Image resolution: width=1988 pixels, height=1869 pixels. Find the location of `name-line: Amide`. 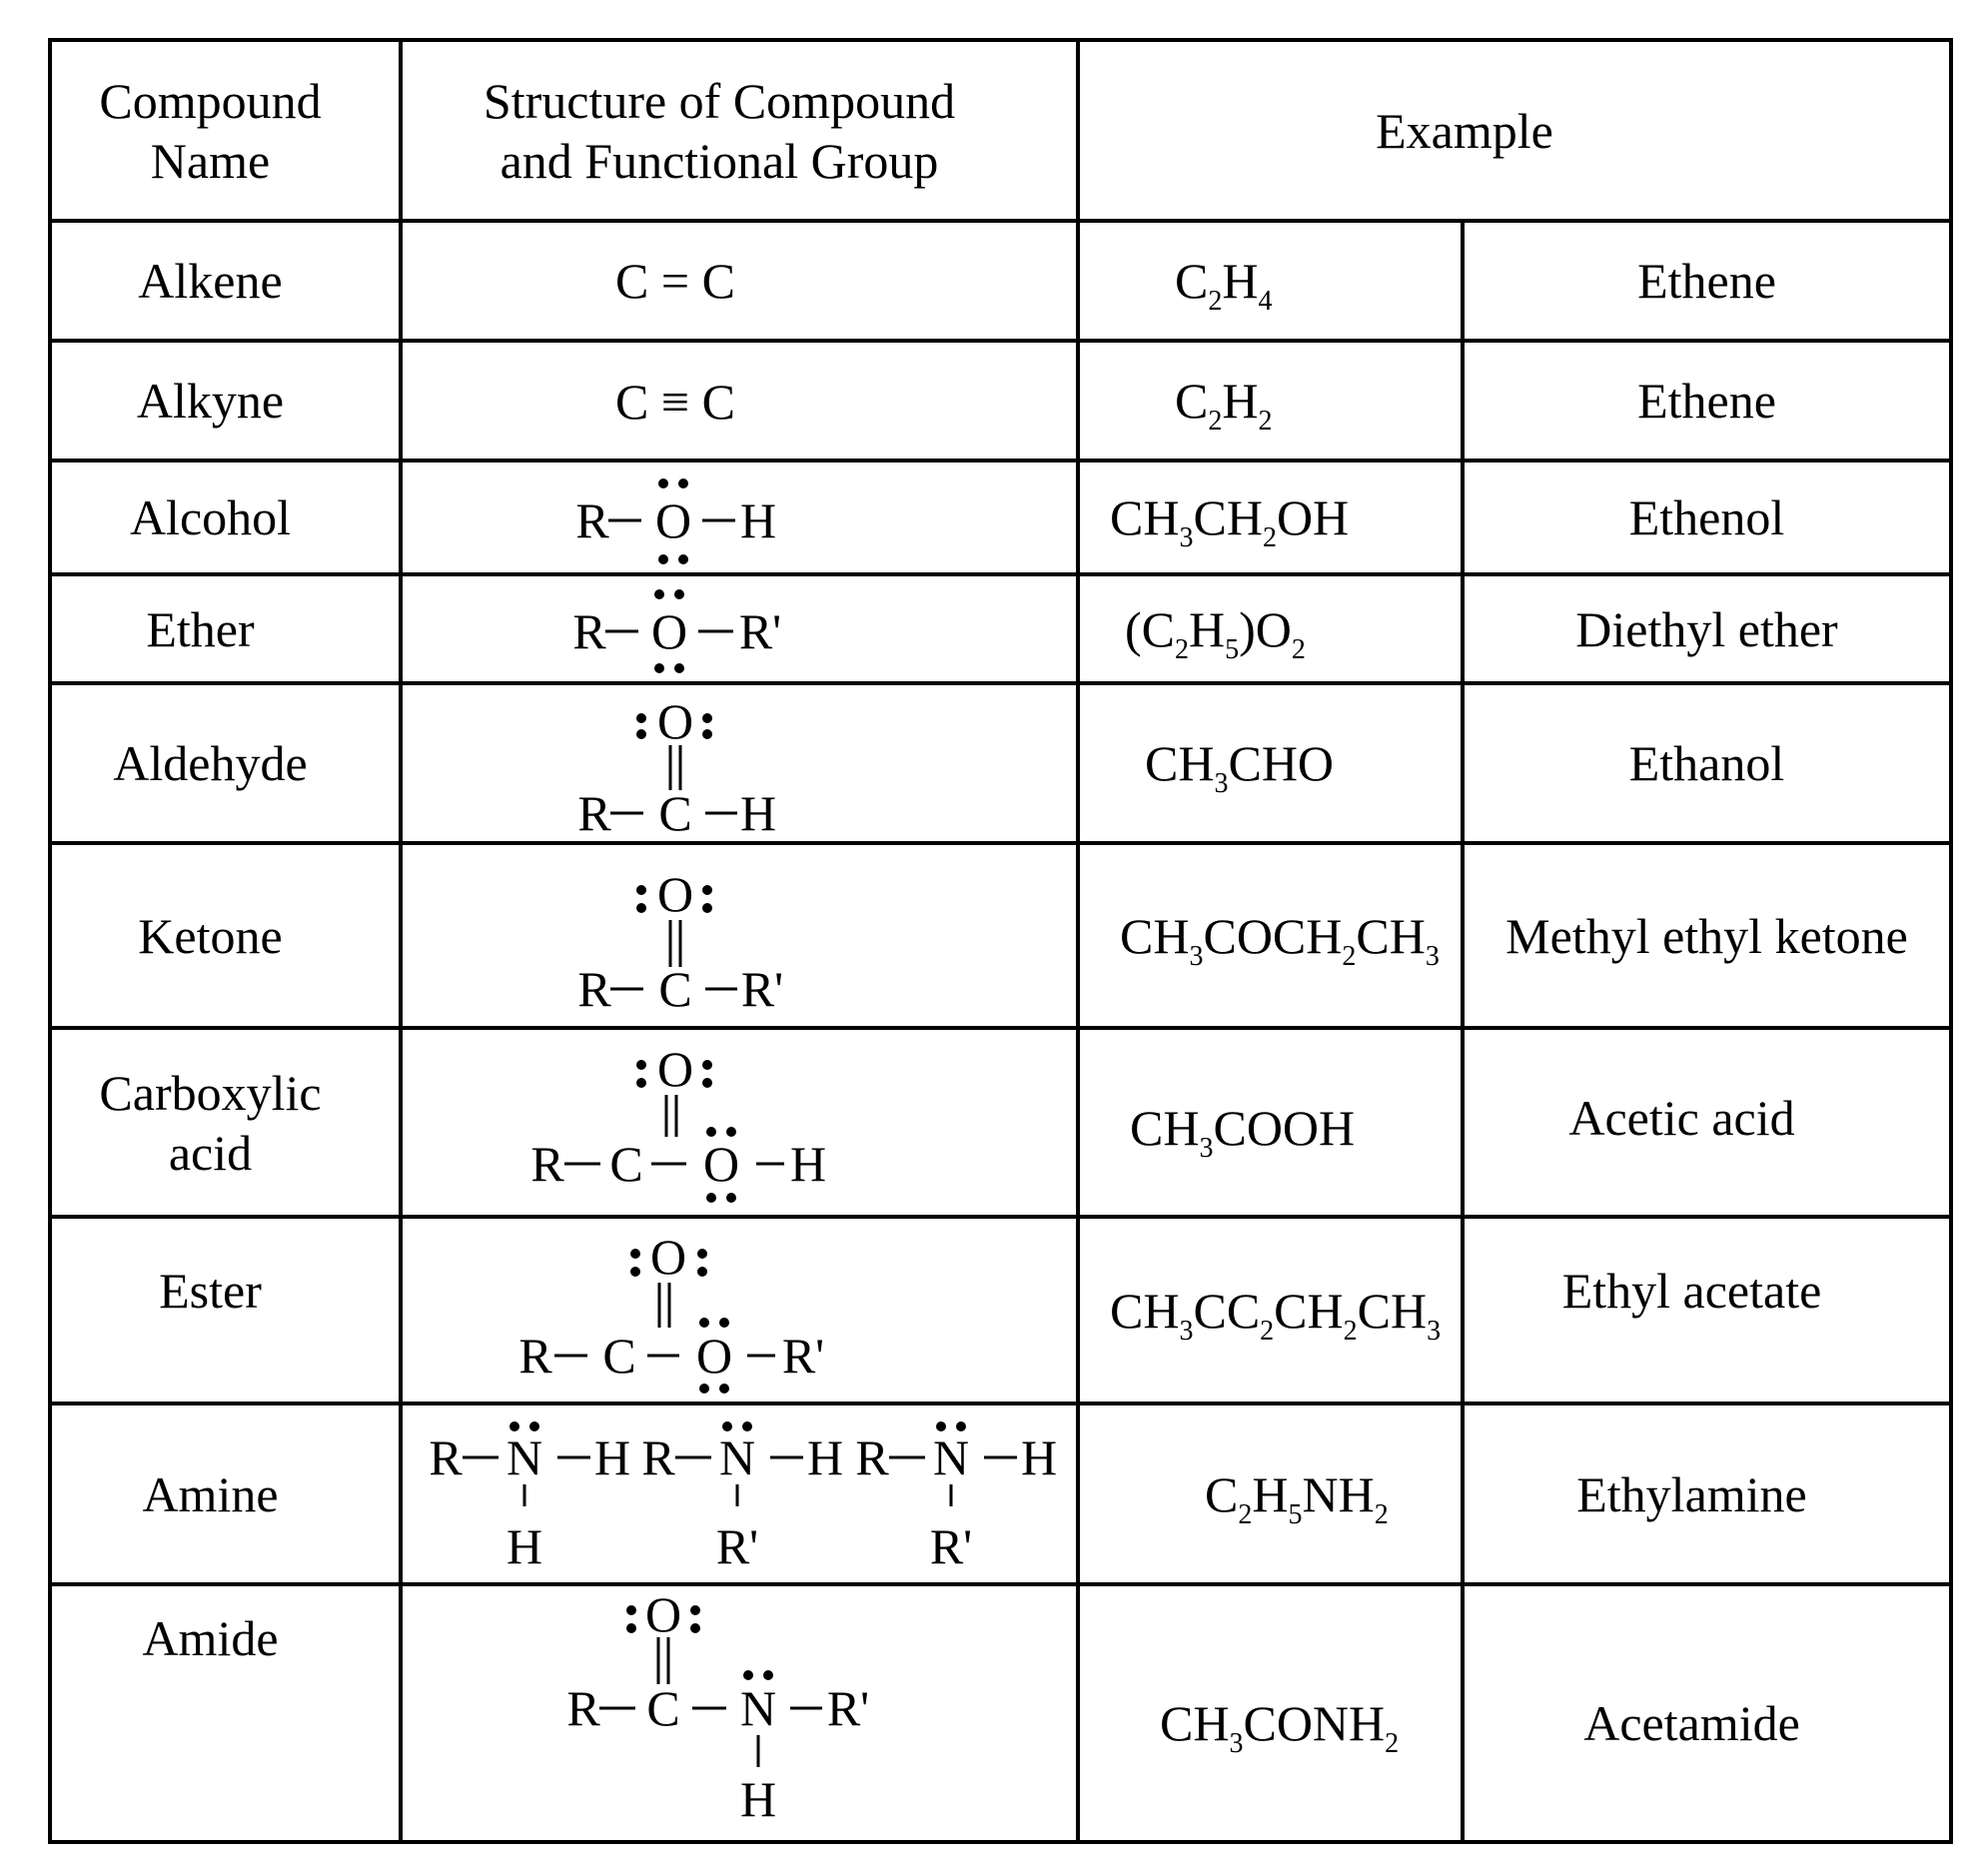

name-line: Amide is located at coordinates (210, 1638).